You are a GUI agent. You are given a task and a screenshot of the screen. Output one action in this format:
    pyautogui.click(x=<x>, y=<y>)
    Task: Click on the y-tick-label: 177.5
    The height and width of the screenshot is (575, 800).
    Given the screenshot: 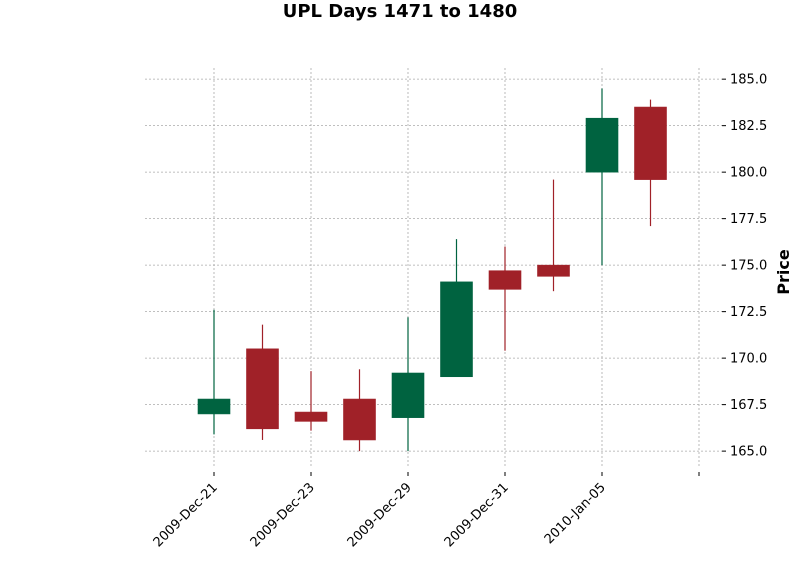 What is the action you would take?
    pyautogui.click(x=748, y=219)
    